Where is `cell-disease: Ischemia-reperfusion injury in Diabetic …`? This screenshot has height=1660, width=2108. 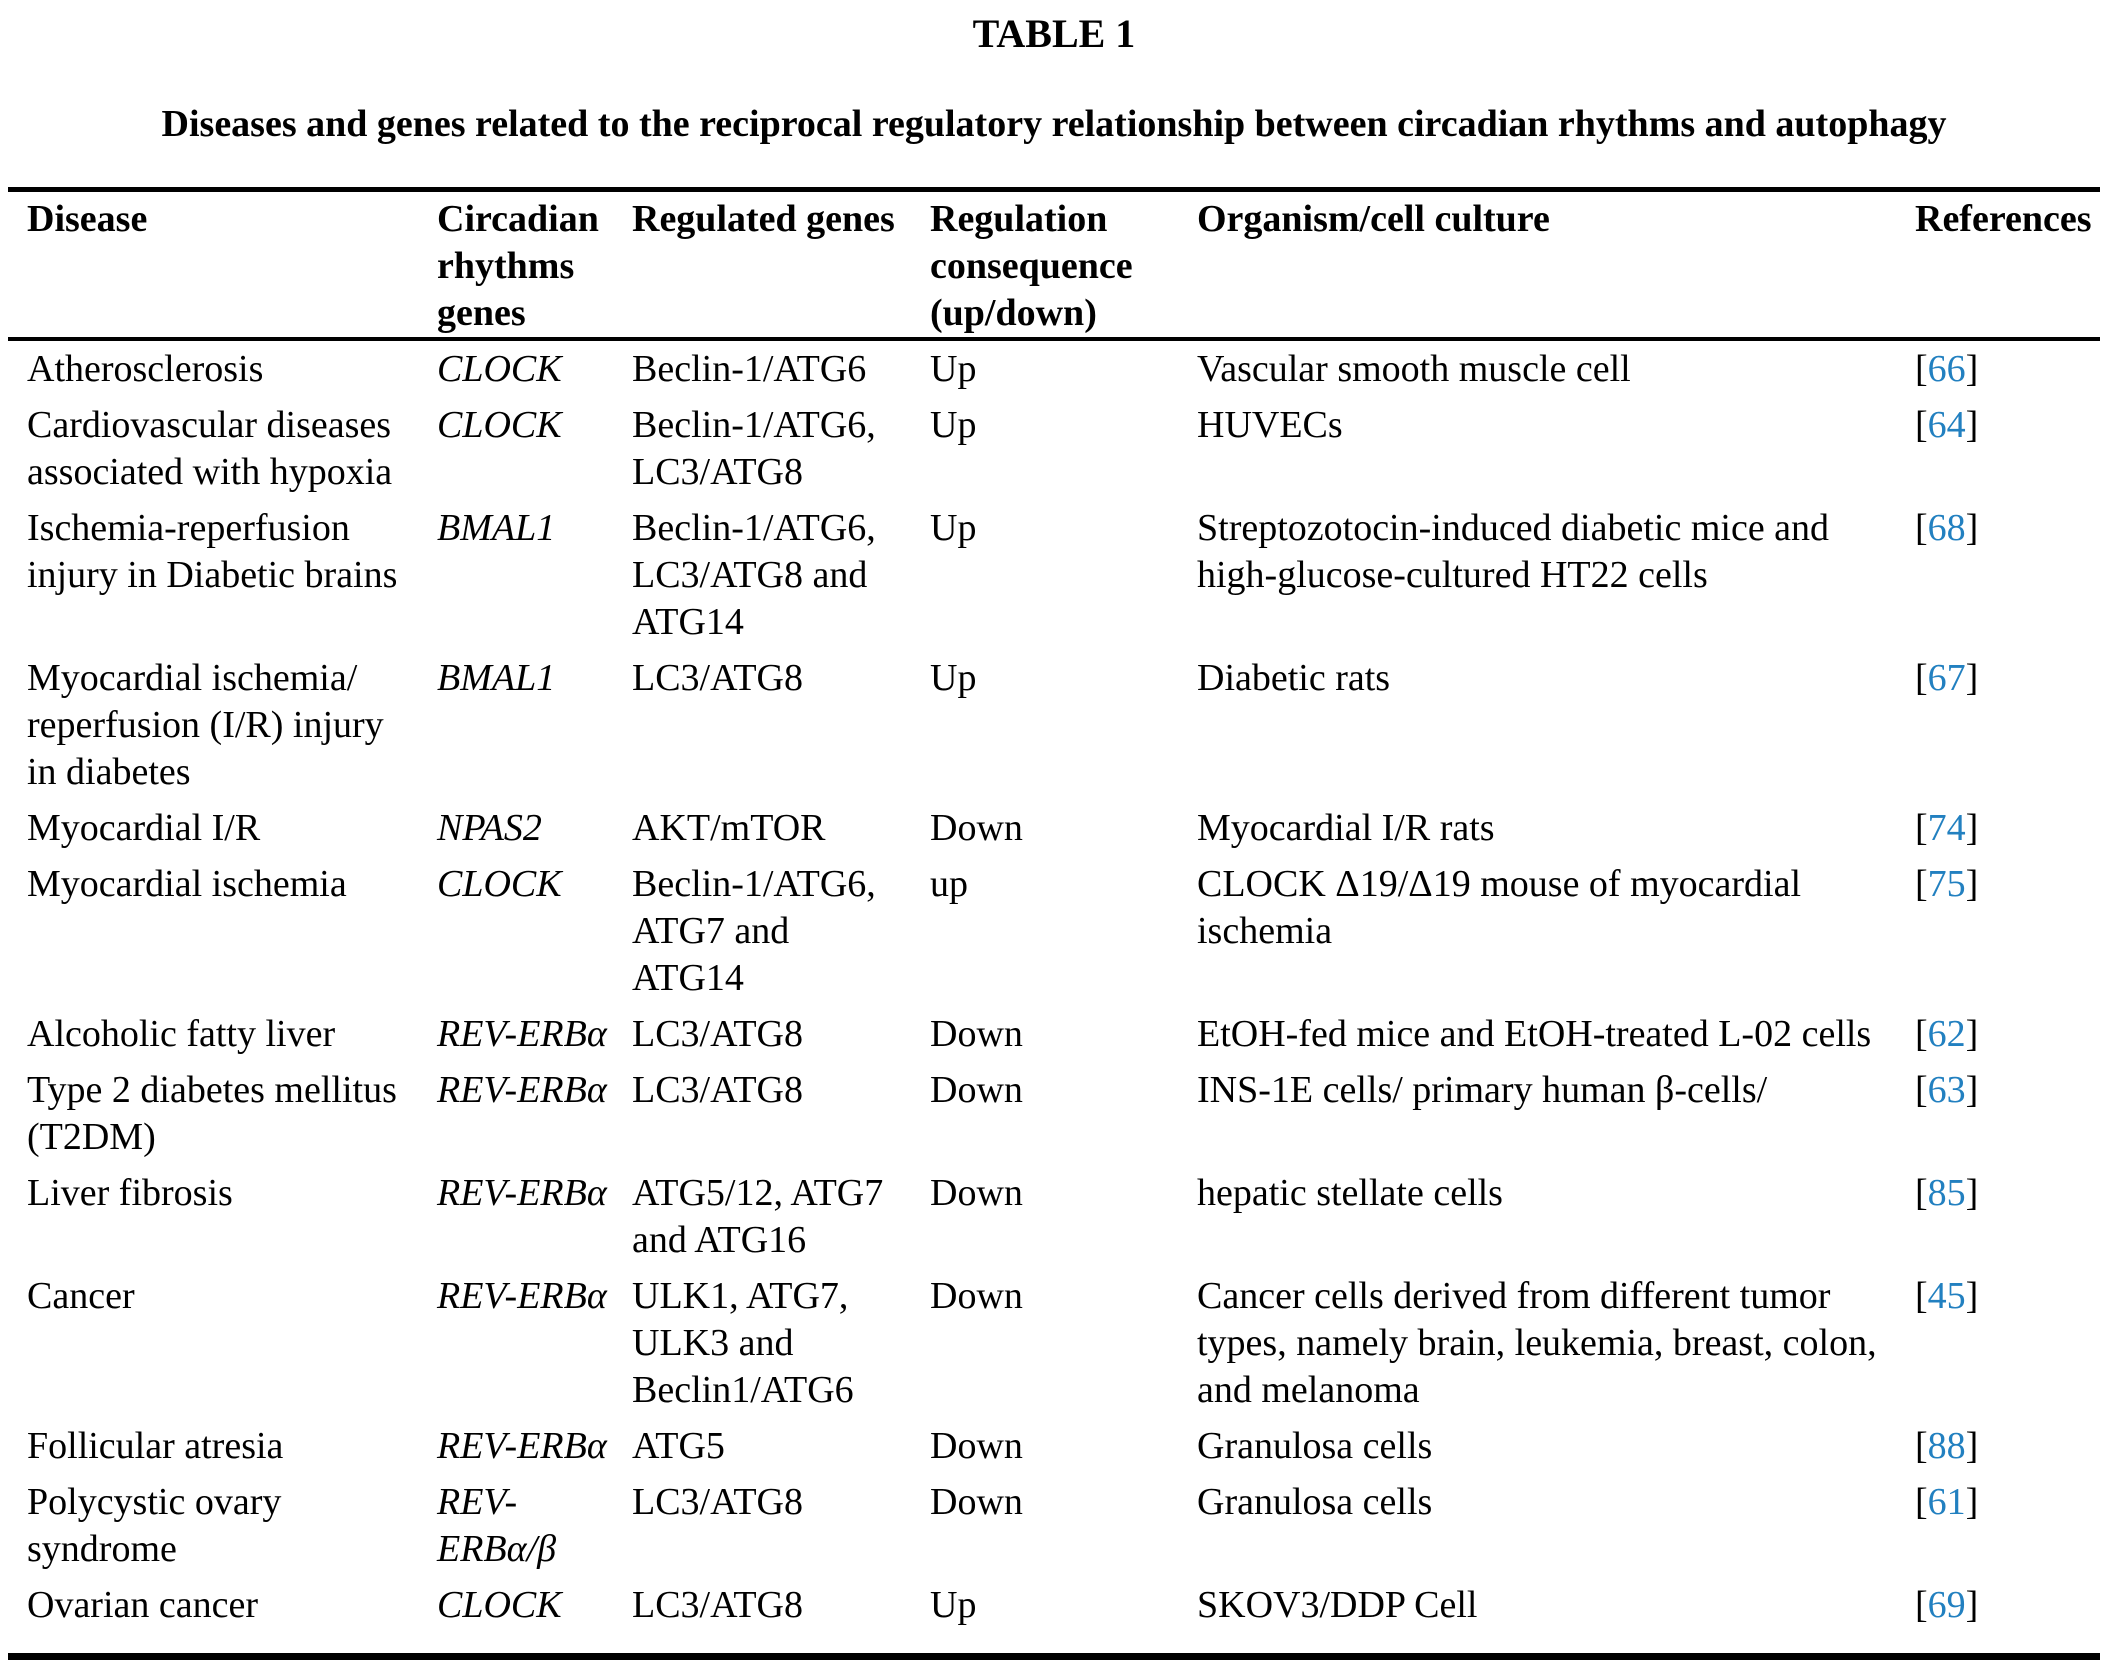 cell-disease: Ischemia-reperfusion injury in Diabetic … is located at coordinates (212, 551).